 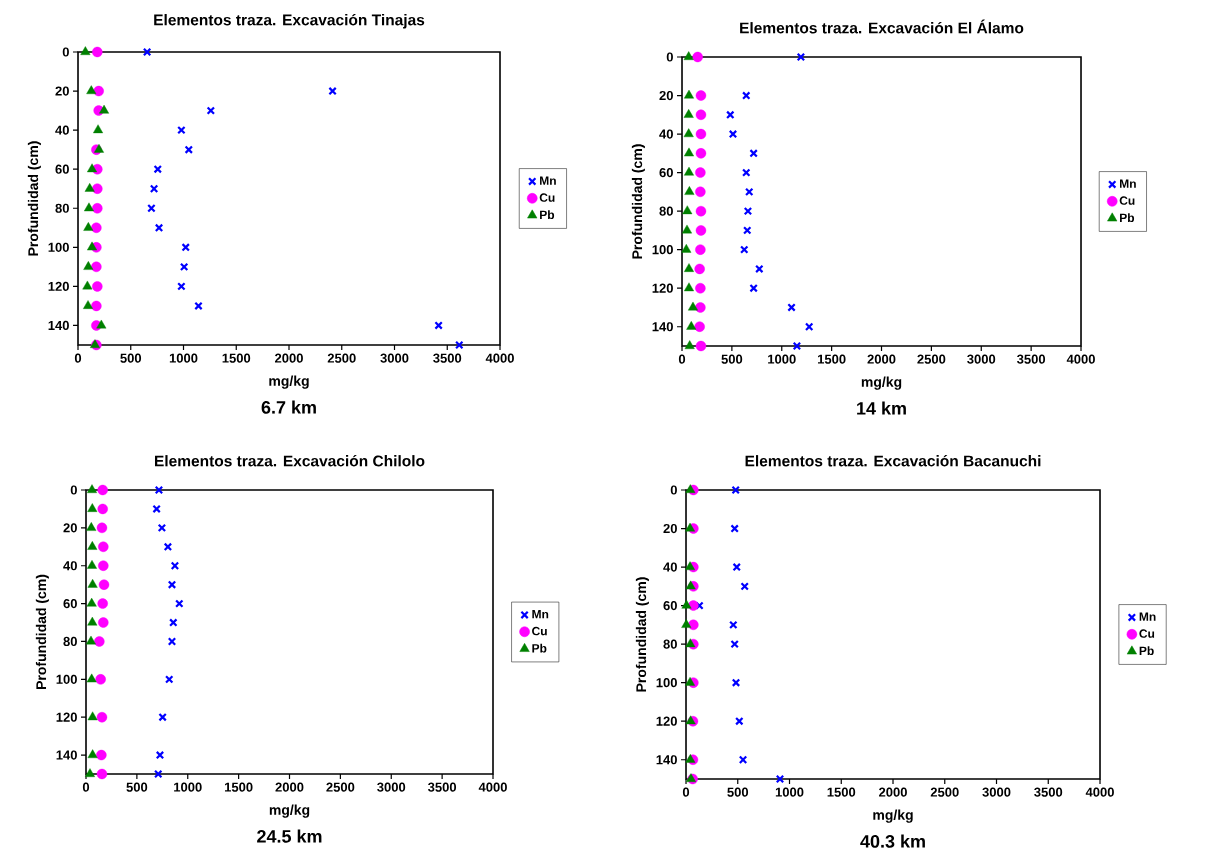 What do you see at coordinates (892, 841) in the screenshot?
I see `text: 40.3 km` at bounding box center [892, 841].